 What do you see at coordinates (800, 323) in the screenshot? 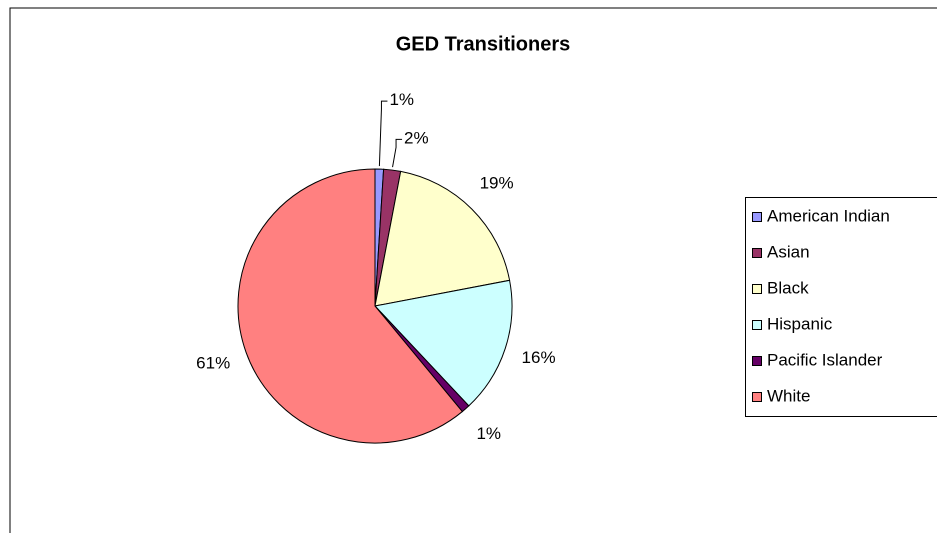
I see `legend-label: Hispanic` at bounding box center [800, 323].